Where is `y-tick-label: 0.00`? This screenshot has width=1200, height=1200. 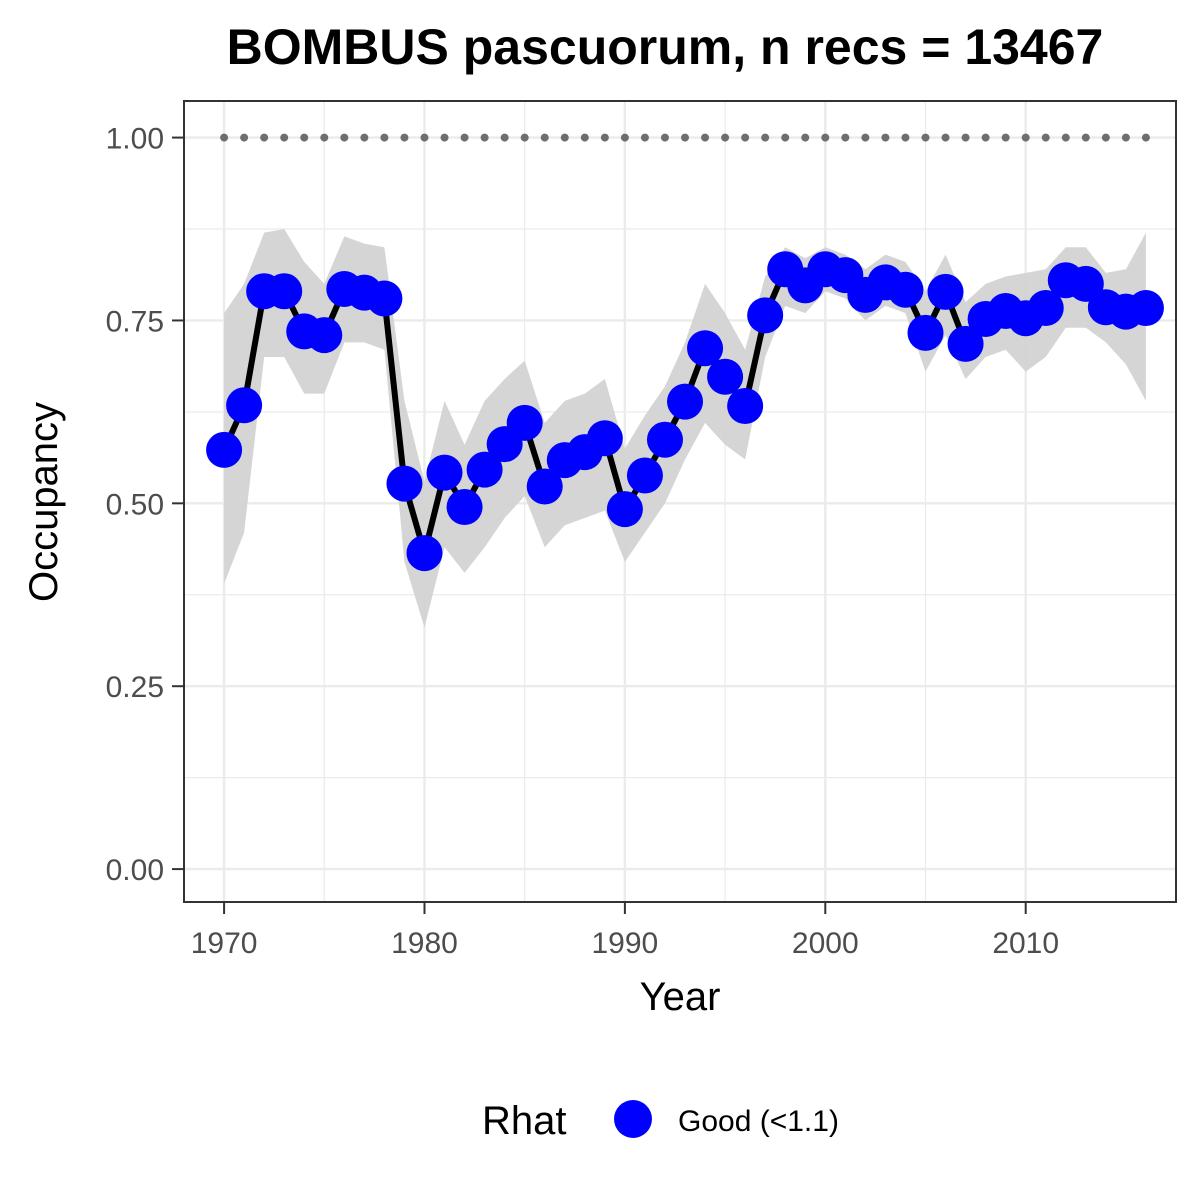 y-tick-label: 0.00 is located at coordinates (135, 870).